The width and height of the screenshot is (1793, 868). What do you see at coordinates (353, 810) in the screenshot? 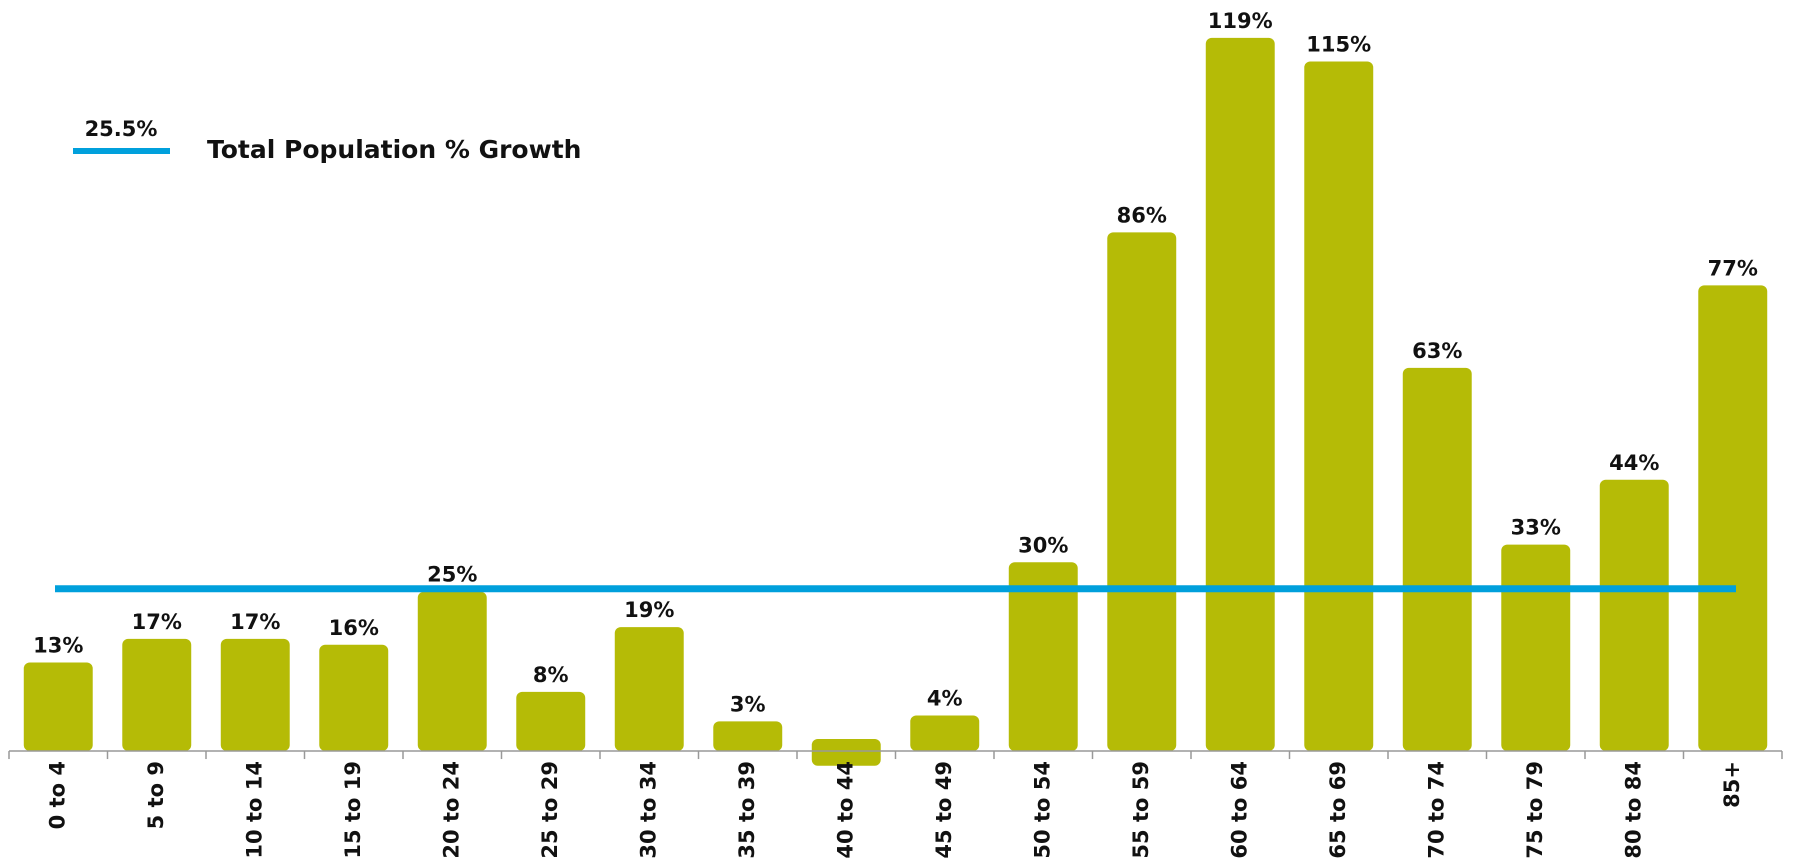
I see `x-tick-label: 15 to 19` at bounding box center [353, 810].